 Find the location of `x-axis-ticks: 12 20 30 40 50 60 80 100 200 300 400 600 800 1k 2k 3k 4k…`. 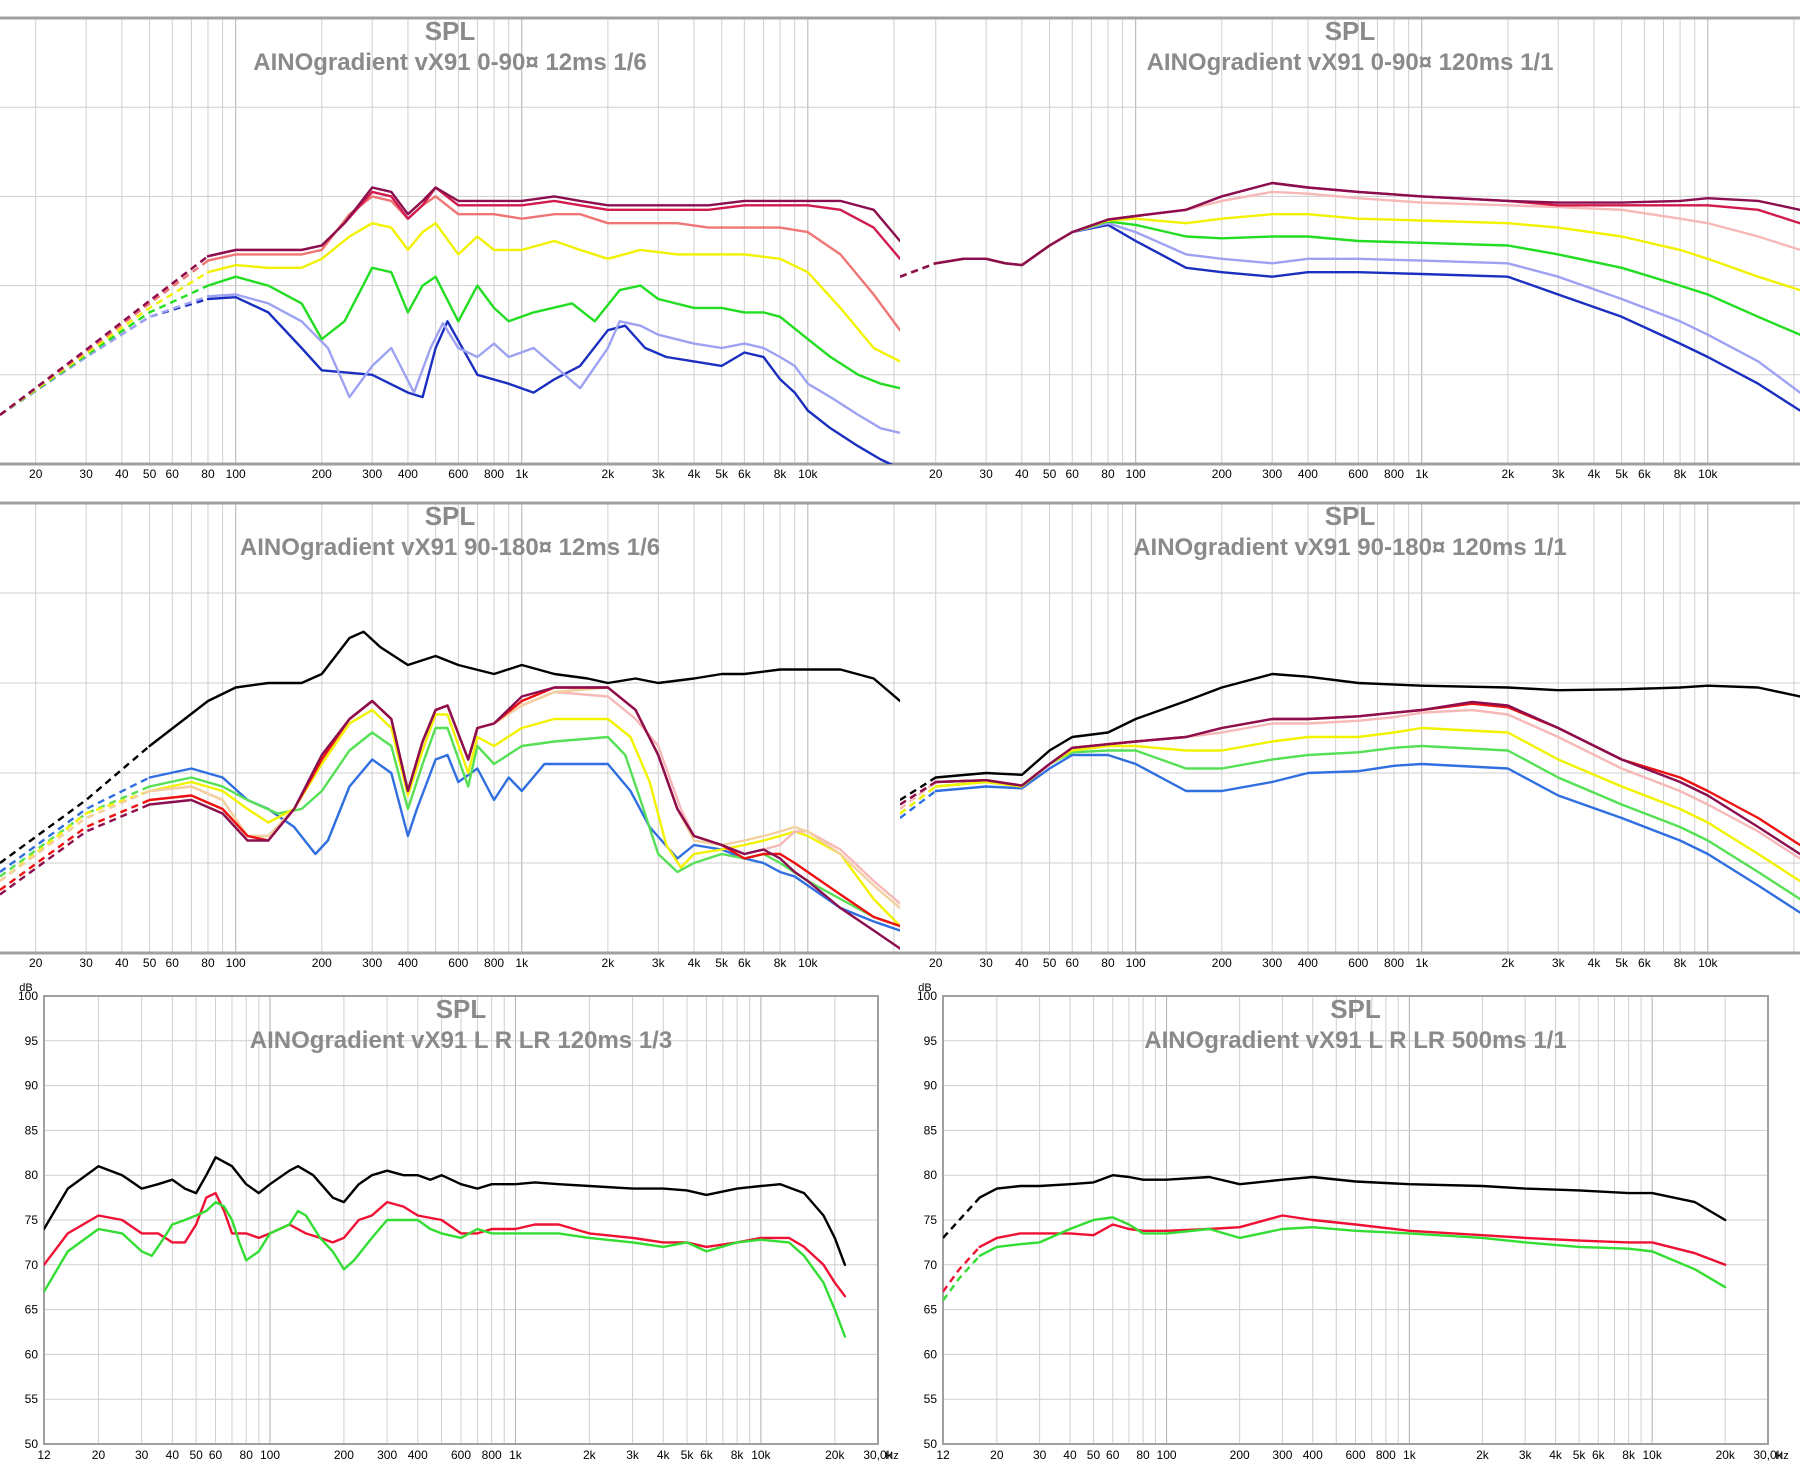

x-axis-ticks: 12 20 30 40 50 60 80 100 200 300 400 600 800 1k 2k 3k 4k… is located at coordinates (465, 1455).